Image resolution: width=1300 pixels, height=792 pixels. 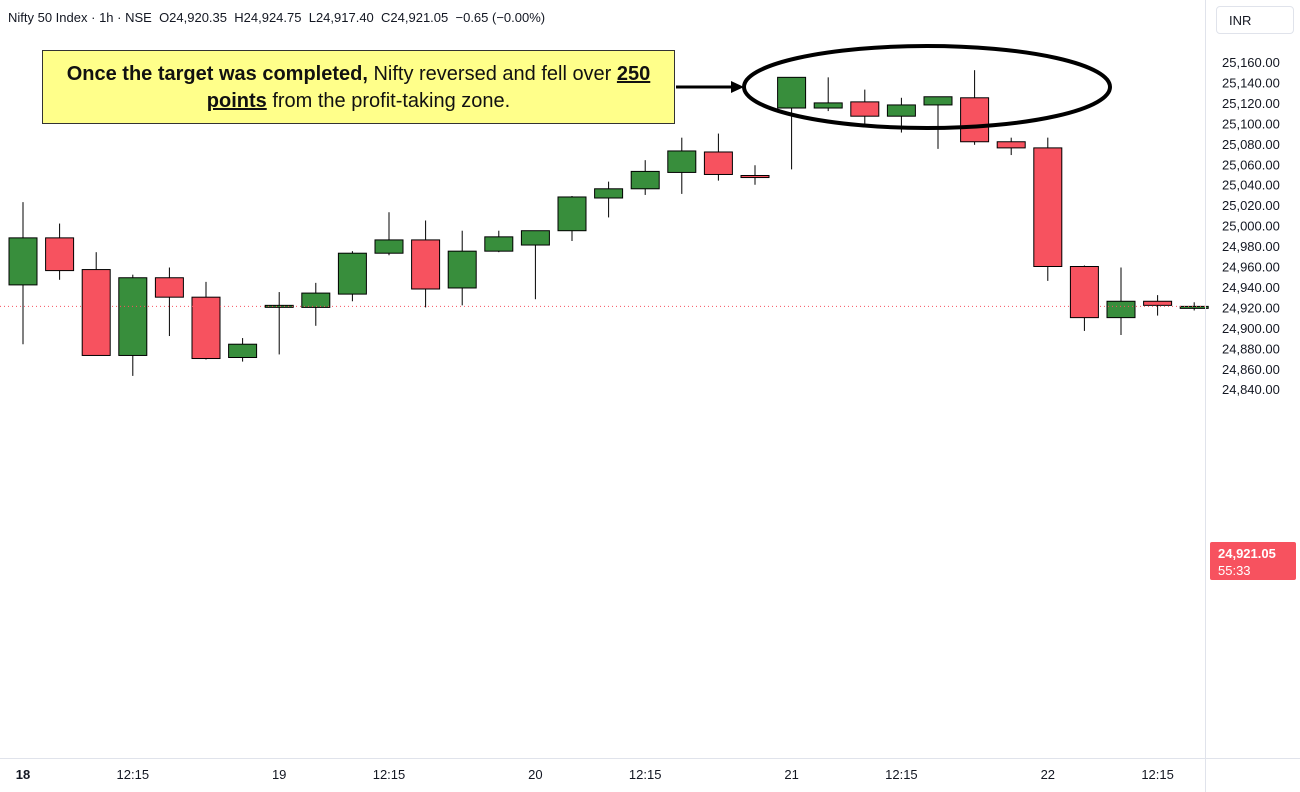 I want to click on x-tick-label: 20, so click(x=535, y=774).